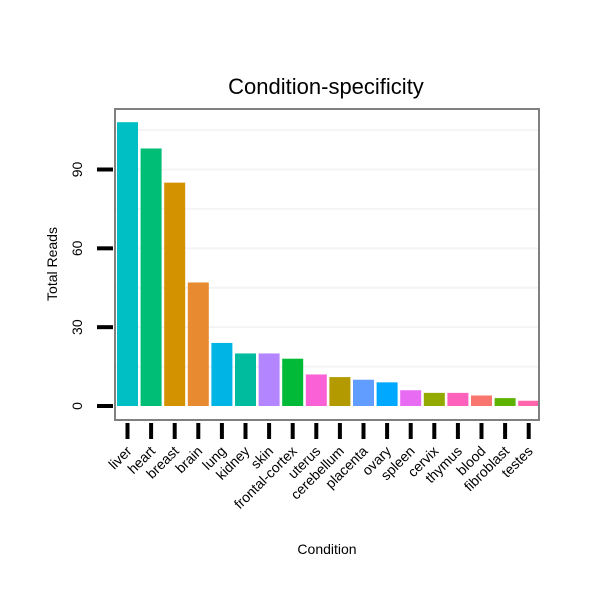 This screenshot has height=600, width=600. I want to click on bar-breast, so click(175, 294).